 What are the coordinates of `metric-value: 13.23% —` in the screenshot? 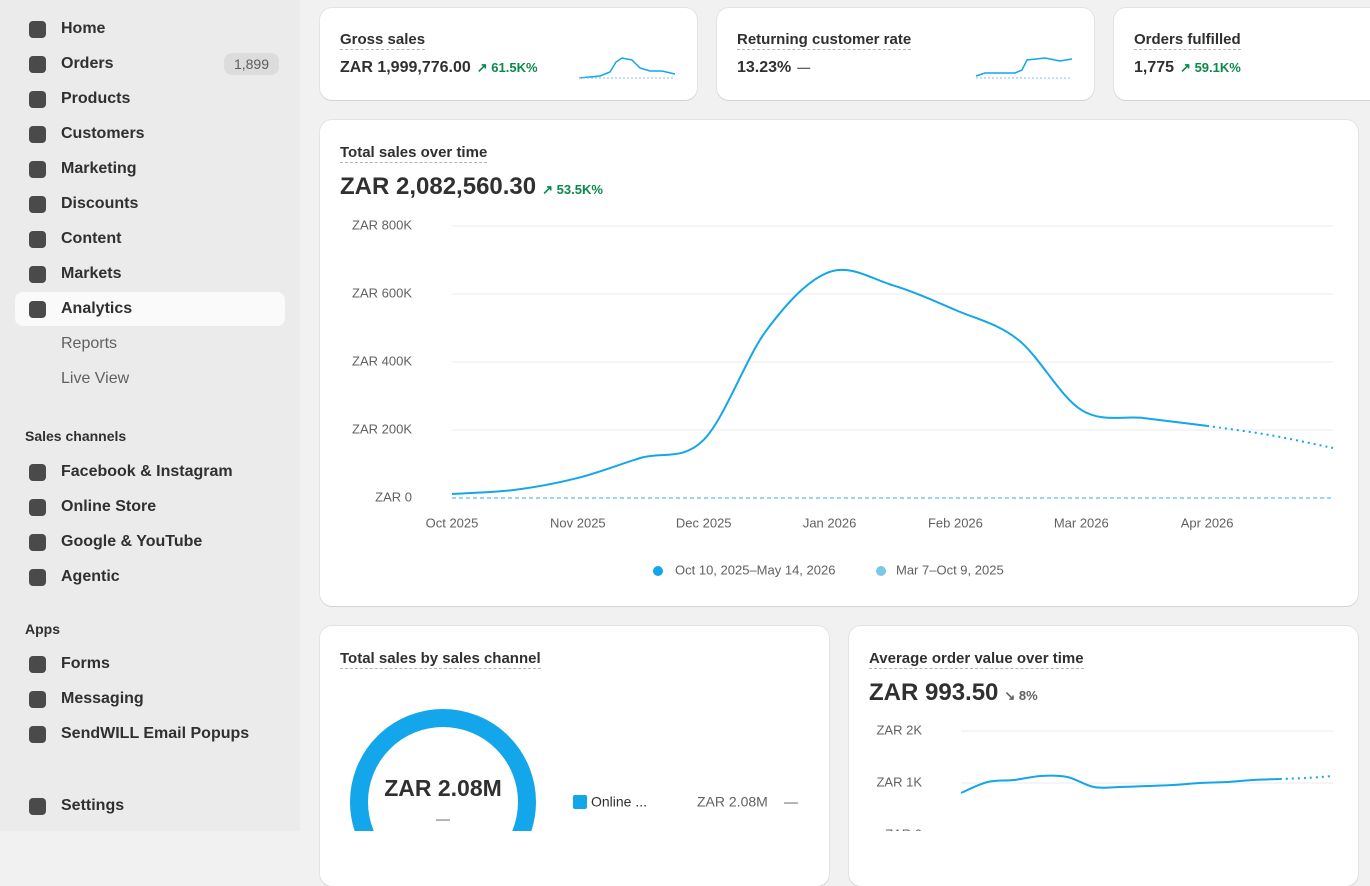 It's located at (773, 68).